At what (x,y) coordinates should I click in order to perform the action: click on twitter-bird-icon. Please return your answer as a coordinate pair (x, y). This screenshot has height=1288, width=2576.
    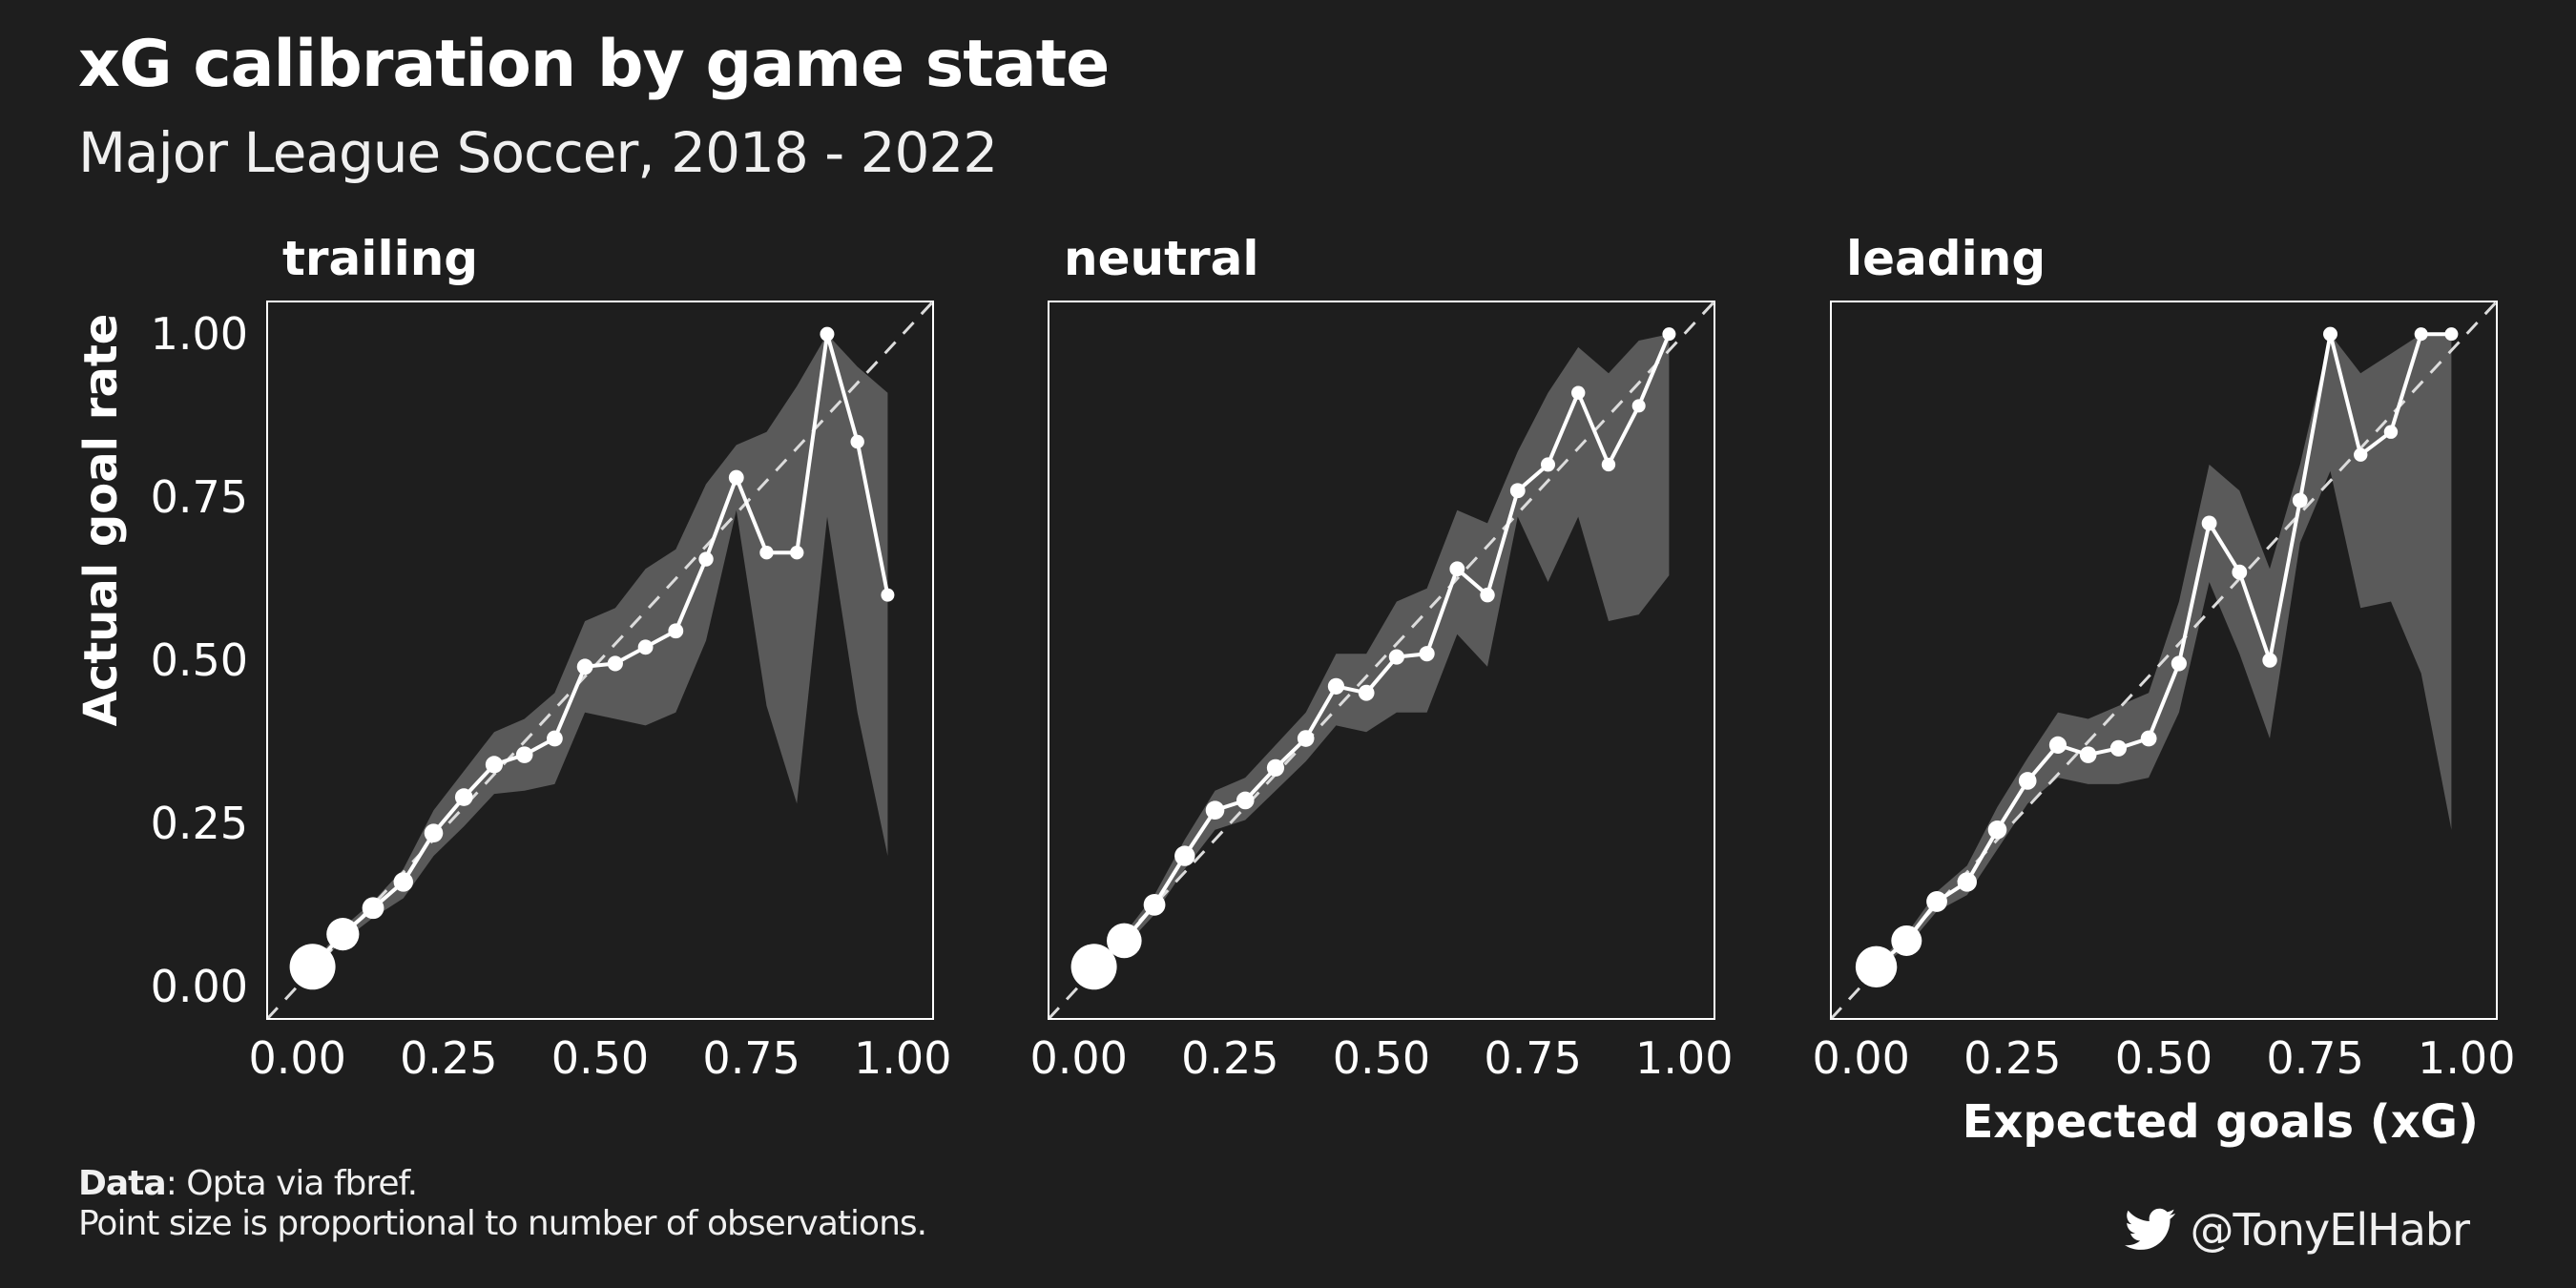
    Looking at the image, I should click on (2150, 1229).